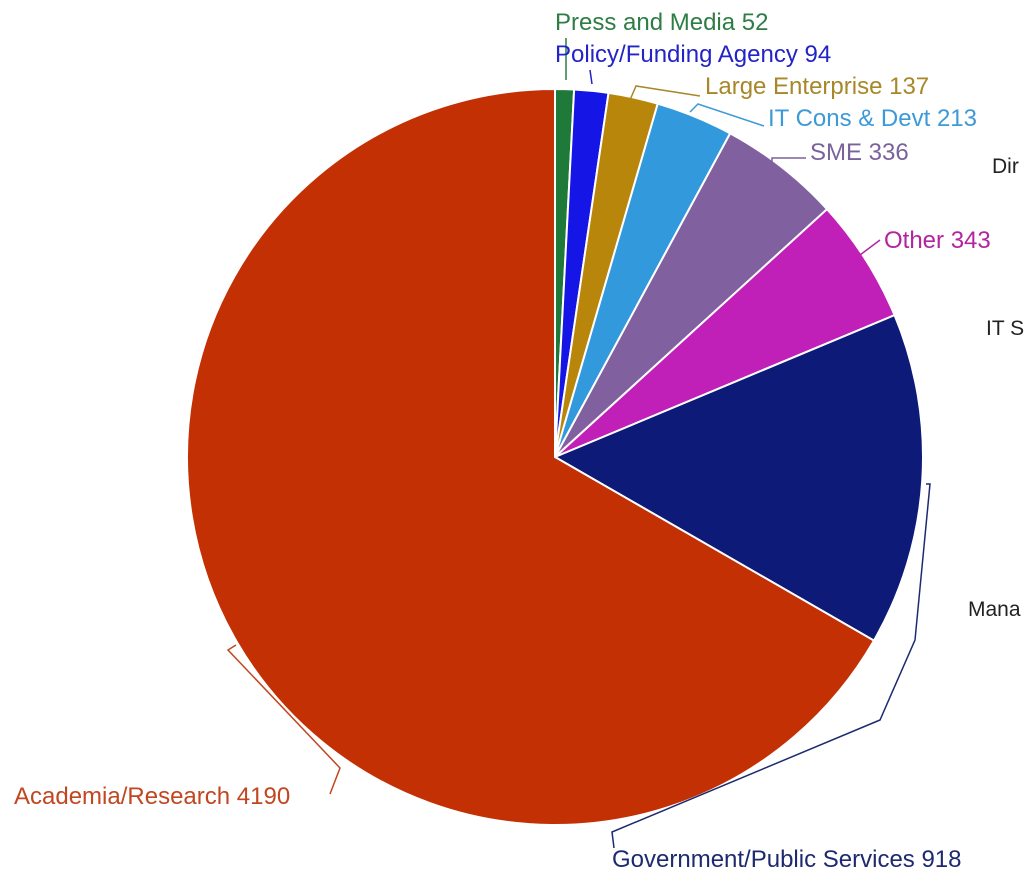 This screenshot has height=875, width=1024. Describe the element at coordinates (994, 609) in the screenshot. I see `clipped-label-mana: Mana` at that location.